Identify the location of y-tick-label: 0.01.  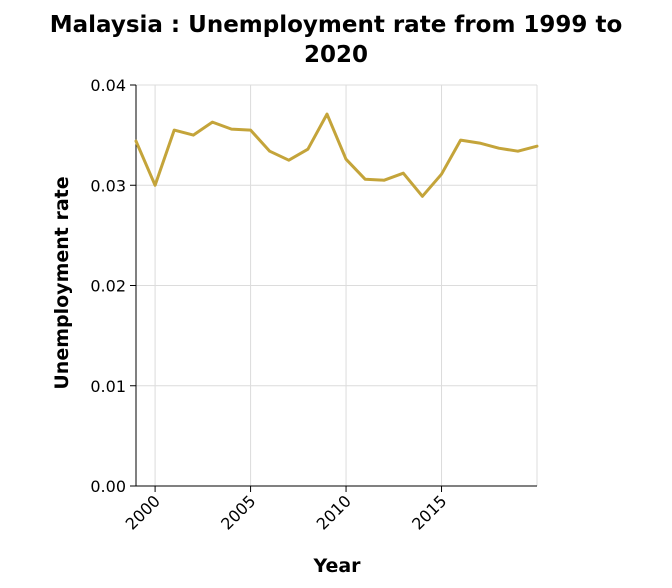
(108, 386).